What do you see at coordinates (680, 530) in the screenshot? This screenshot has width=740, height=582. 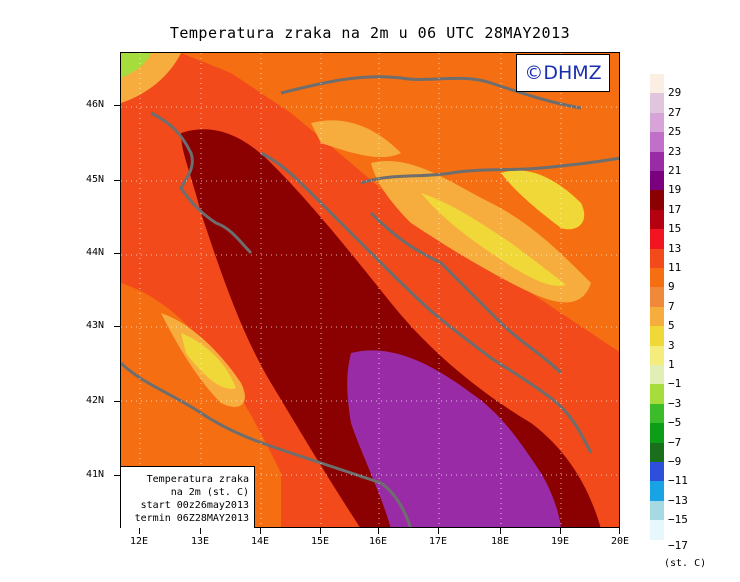 I see `legend-entry` at bounding box center [680, 530].